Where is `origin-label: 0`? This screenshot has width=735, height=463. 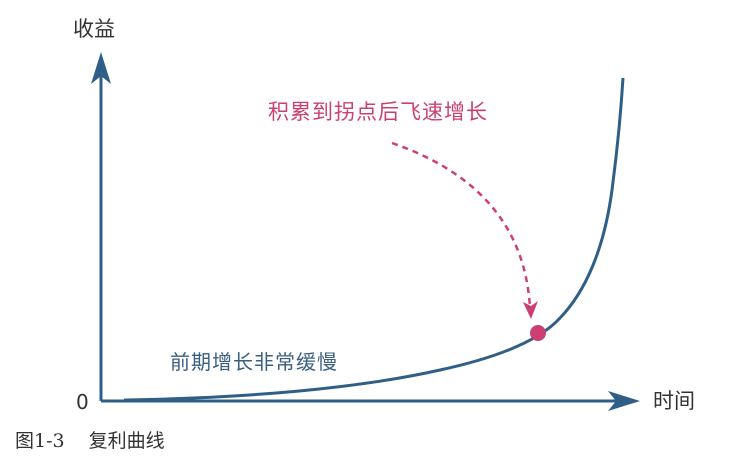
origin-label: 0 is located at coordinates (82, 402).